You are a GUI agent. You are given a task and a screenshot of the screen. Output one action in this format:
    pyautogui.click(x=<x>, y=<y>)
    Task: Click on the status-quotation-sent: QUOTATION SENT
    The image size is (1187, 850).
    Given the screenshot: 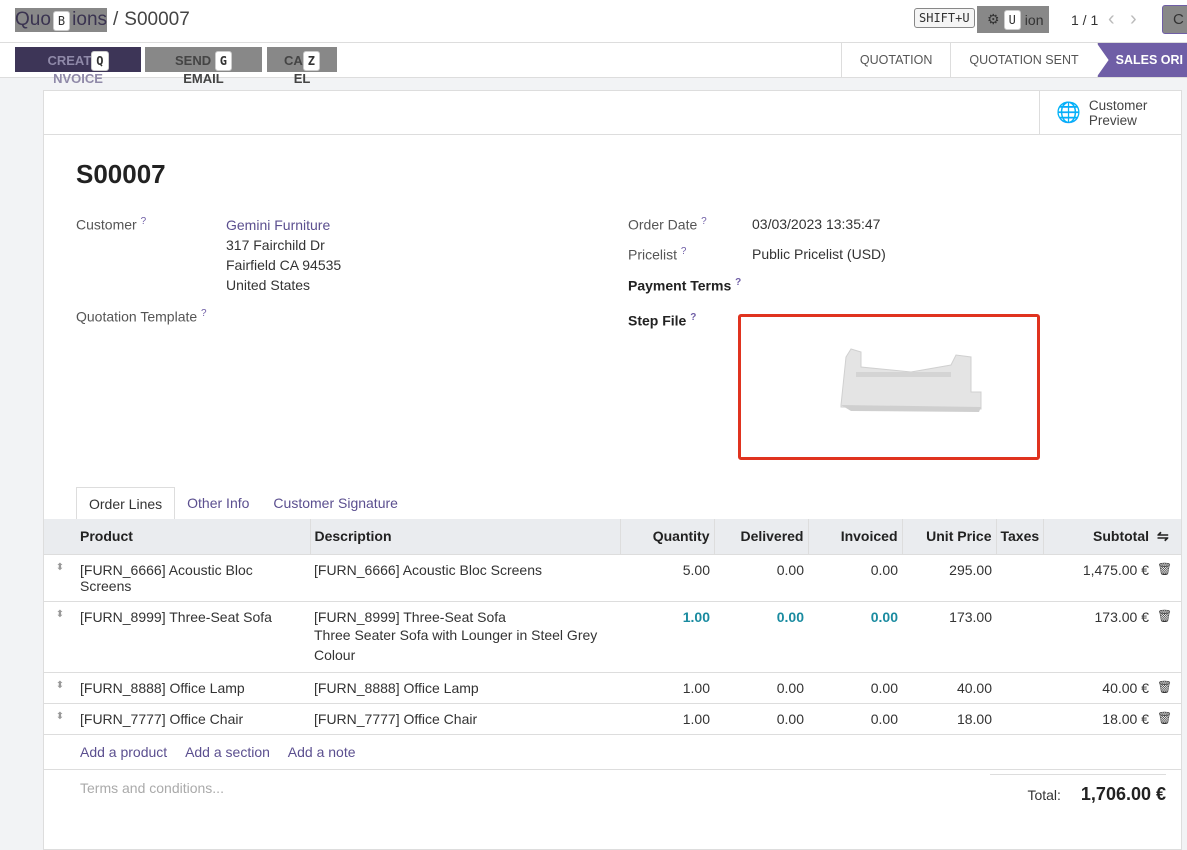 What is the action you would take?
    pyautogui.click(x=1023, y=60)
    